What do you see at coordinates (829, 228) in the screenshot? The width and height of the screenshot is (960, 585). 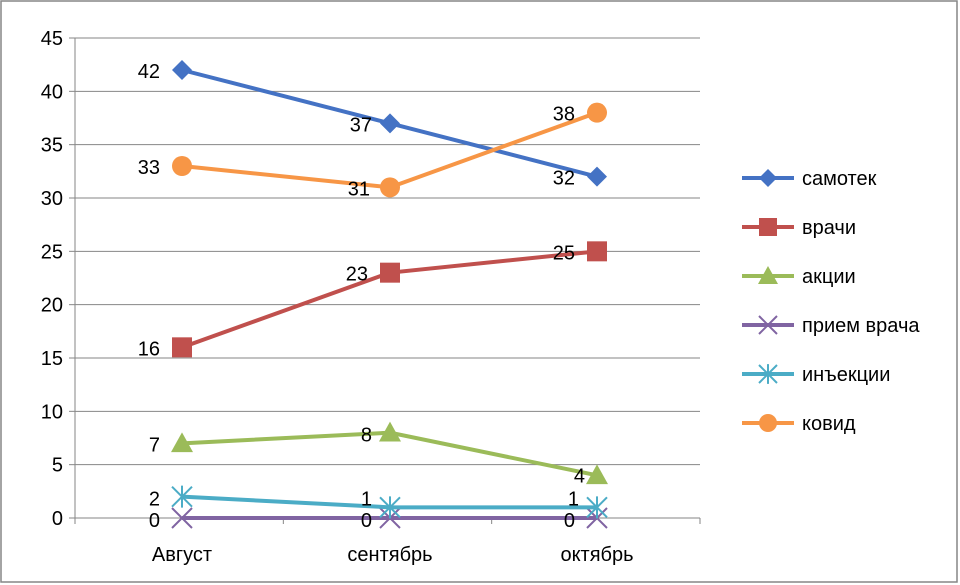 I see `legend-label: врачи` at bounding box center [829, 228].